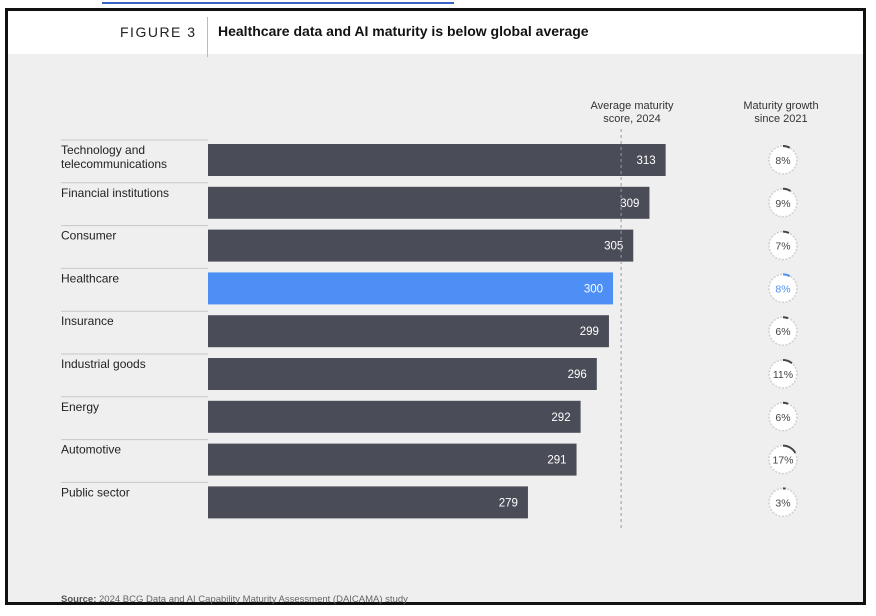 Image resolution: width=876 pixels, height=616 pixels. What do you see at coordinates (80, 407) in the screenshot?
I see `category-label: Energy` at bounding box center [80, 407].